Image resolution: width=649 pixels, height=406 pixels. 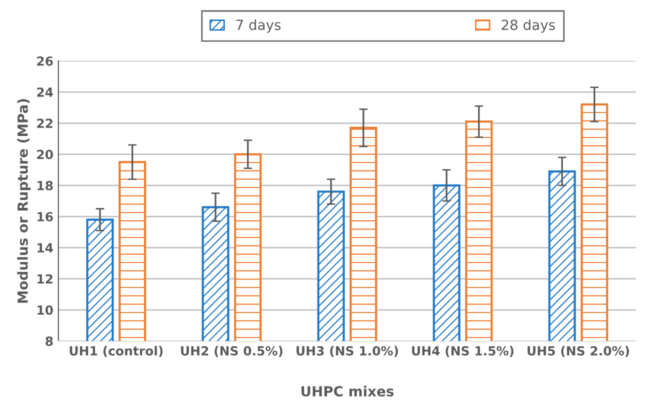 I want to click on legend-label: 28 days, so click(x=528, y=26).